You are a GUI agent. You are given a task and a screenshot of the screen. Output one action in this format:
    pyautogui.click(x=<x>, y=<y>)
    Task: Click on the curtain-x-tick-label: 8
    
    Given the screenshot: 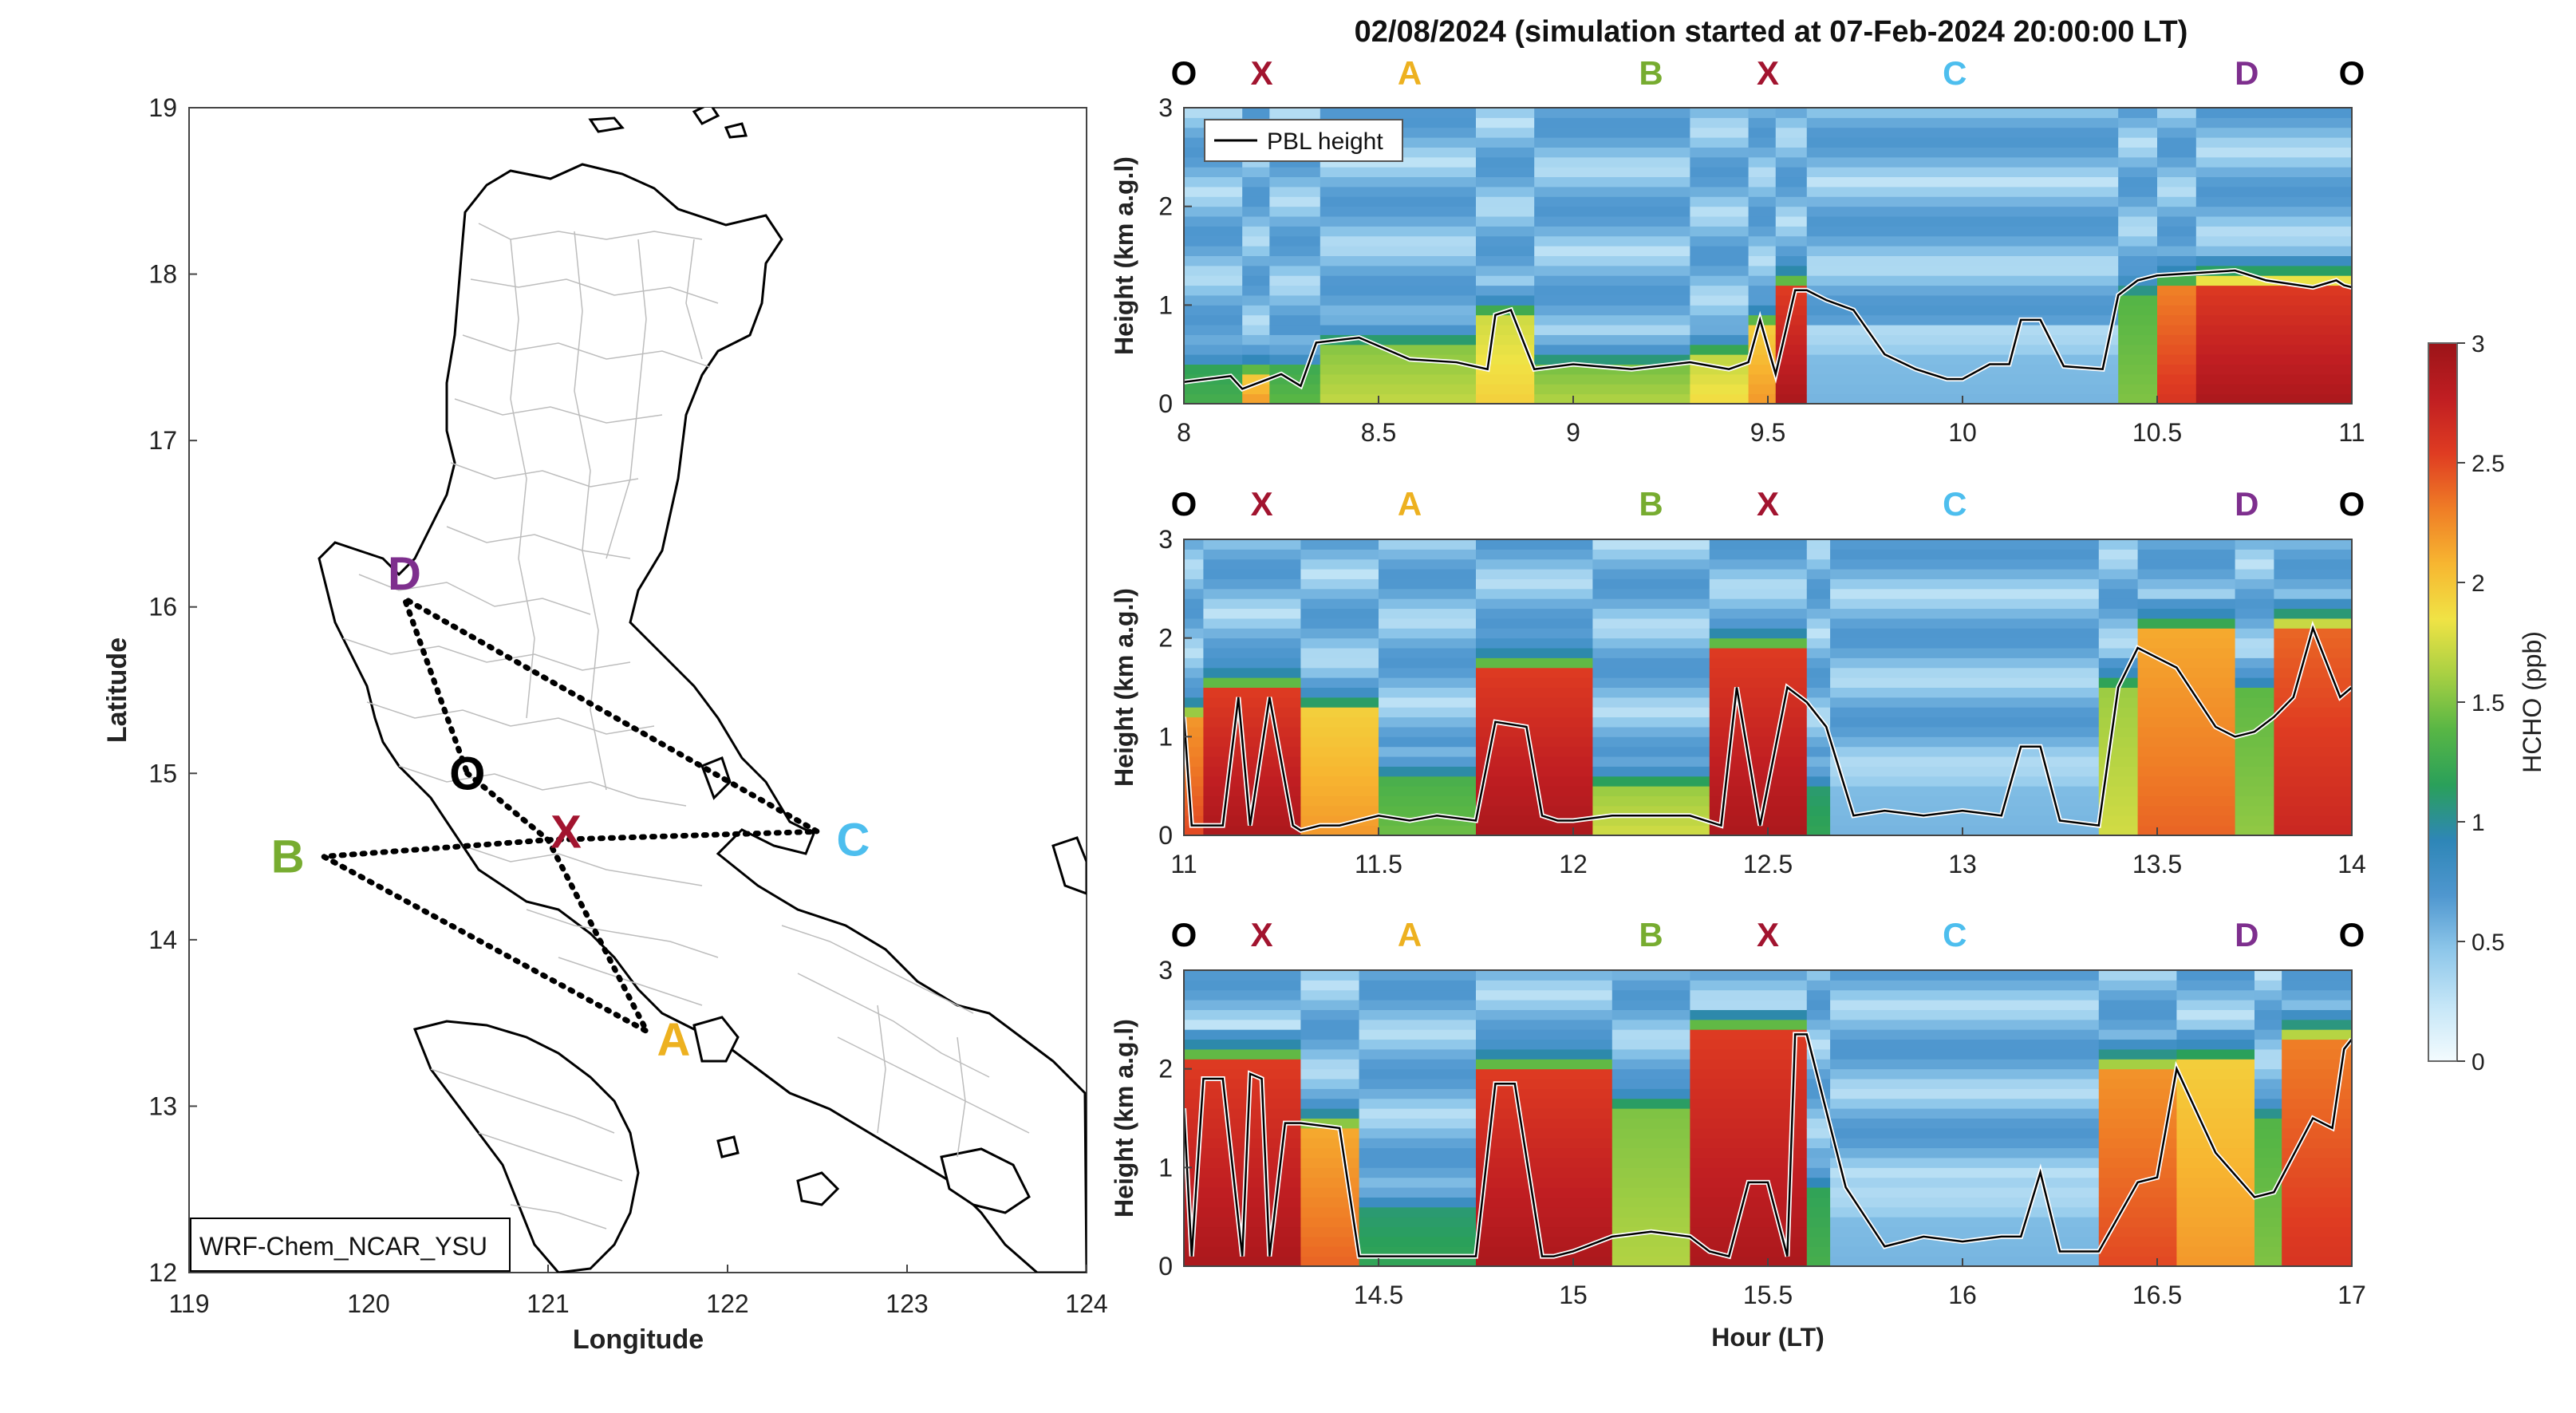 What is the action you would take?
    pyautogui.click(x=1184, y=432)
    